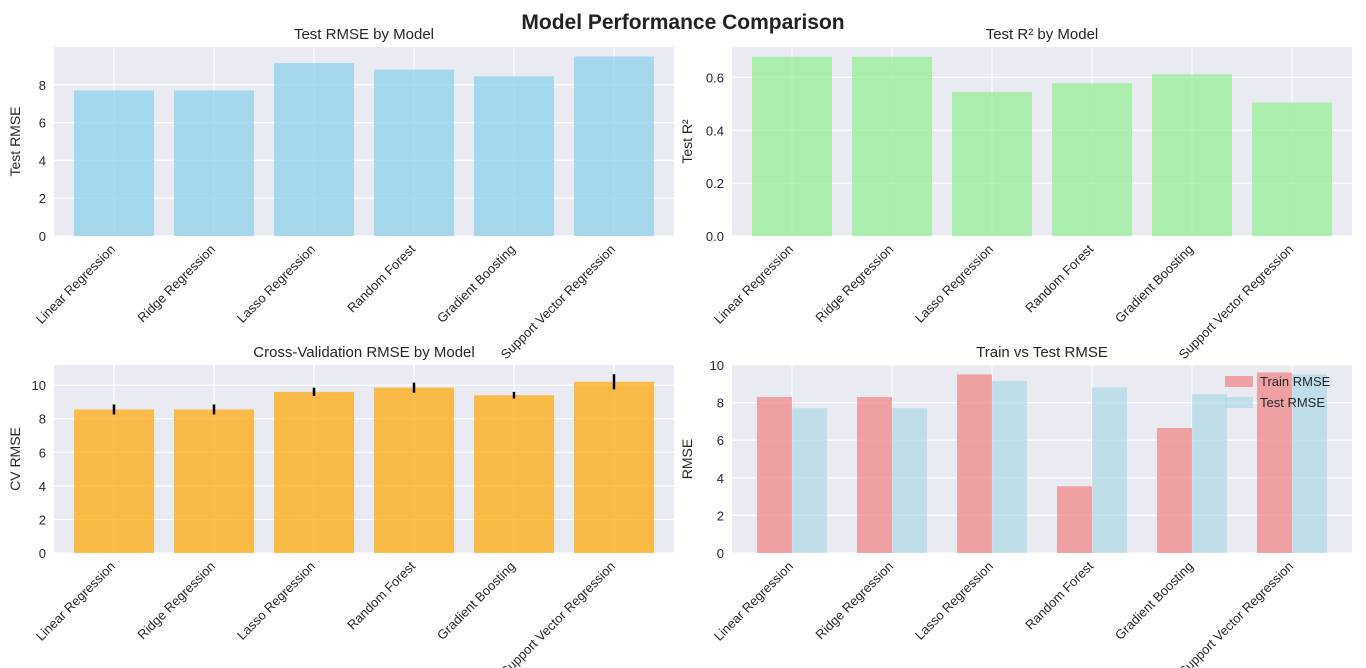 This screenshot has width=1366, height=668. What do you see at coordinates (1292, 402) in the screenshot?
I see `legend-label: Test RMSE` at bounding box center [1292, 402].